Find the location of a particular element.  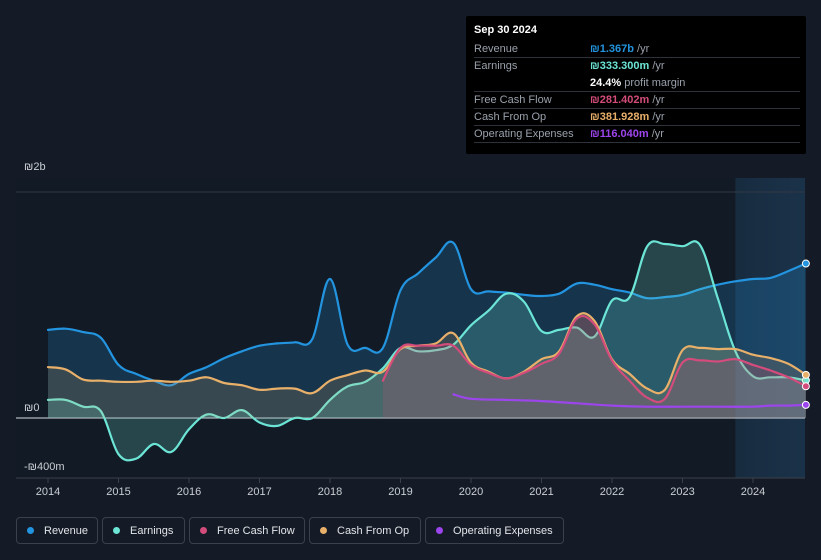

tooltip-row: Earnings ₪333.300m /yr is located at coordinates (637, 66).